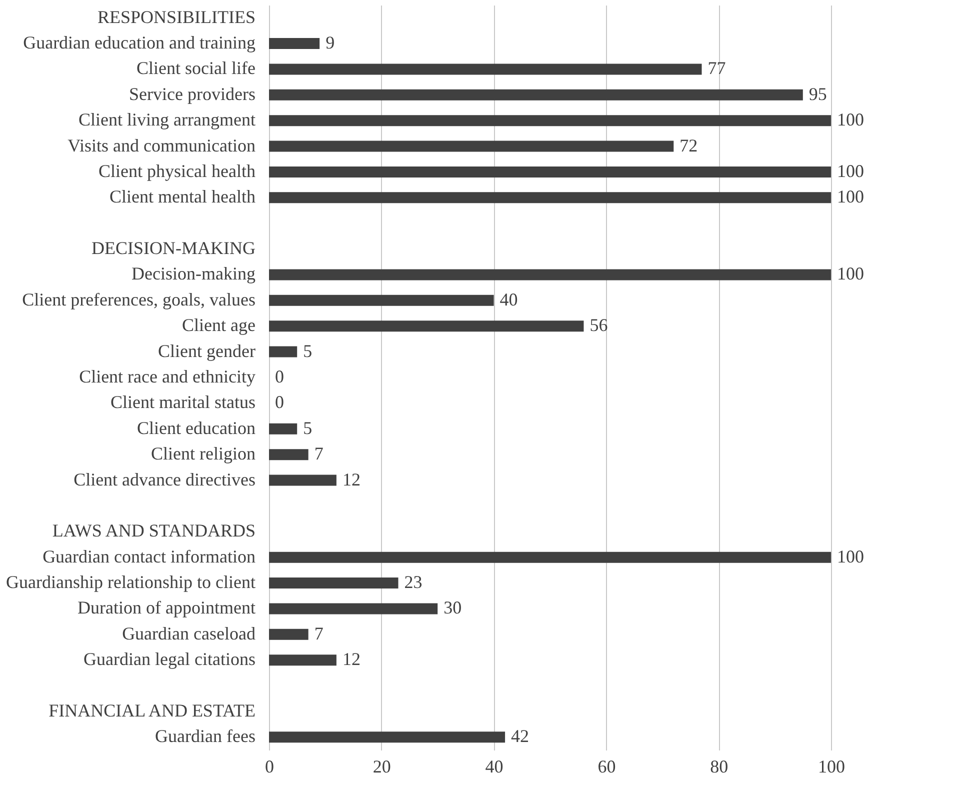 Image resolution: width=969 pixels, height=799 pixels. What do you see at coordinates (689, 145) in the screenshot?
I see `data-label: 72` at bounding box center [689, 145].